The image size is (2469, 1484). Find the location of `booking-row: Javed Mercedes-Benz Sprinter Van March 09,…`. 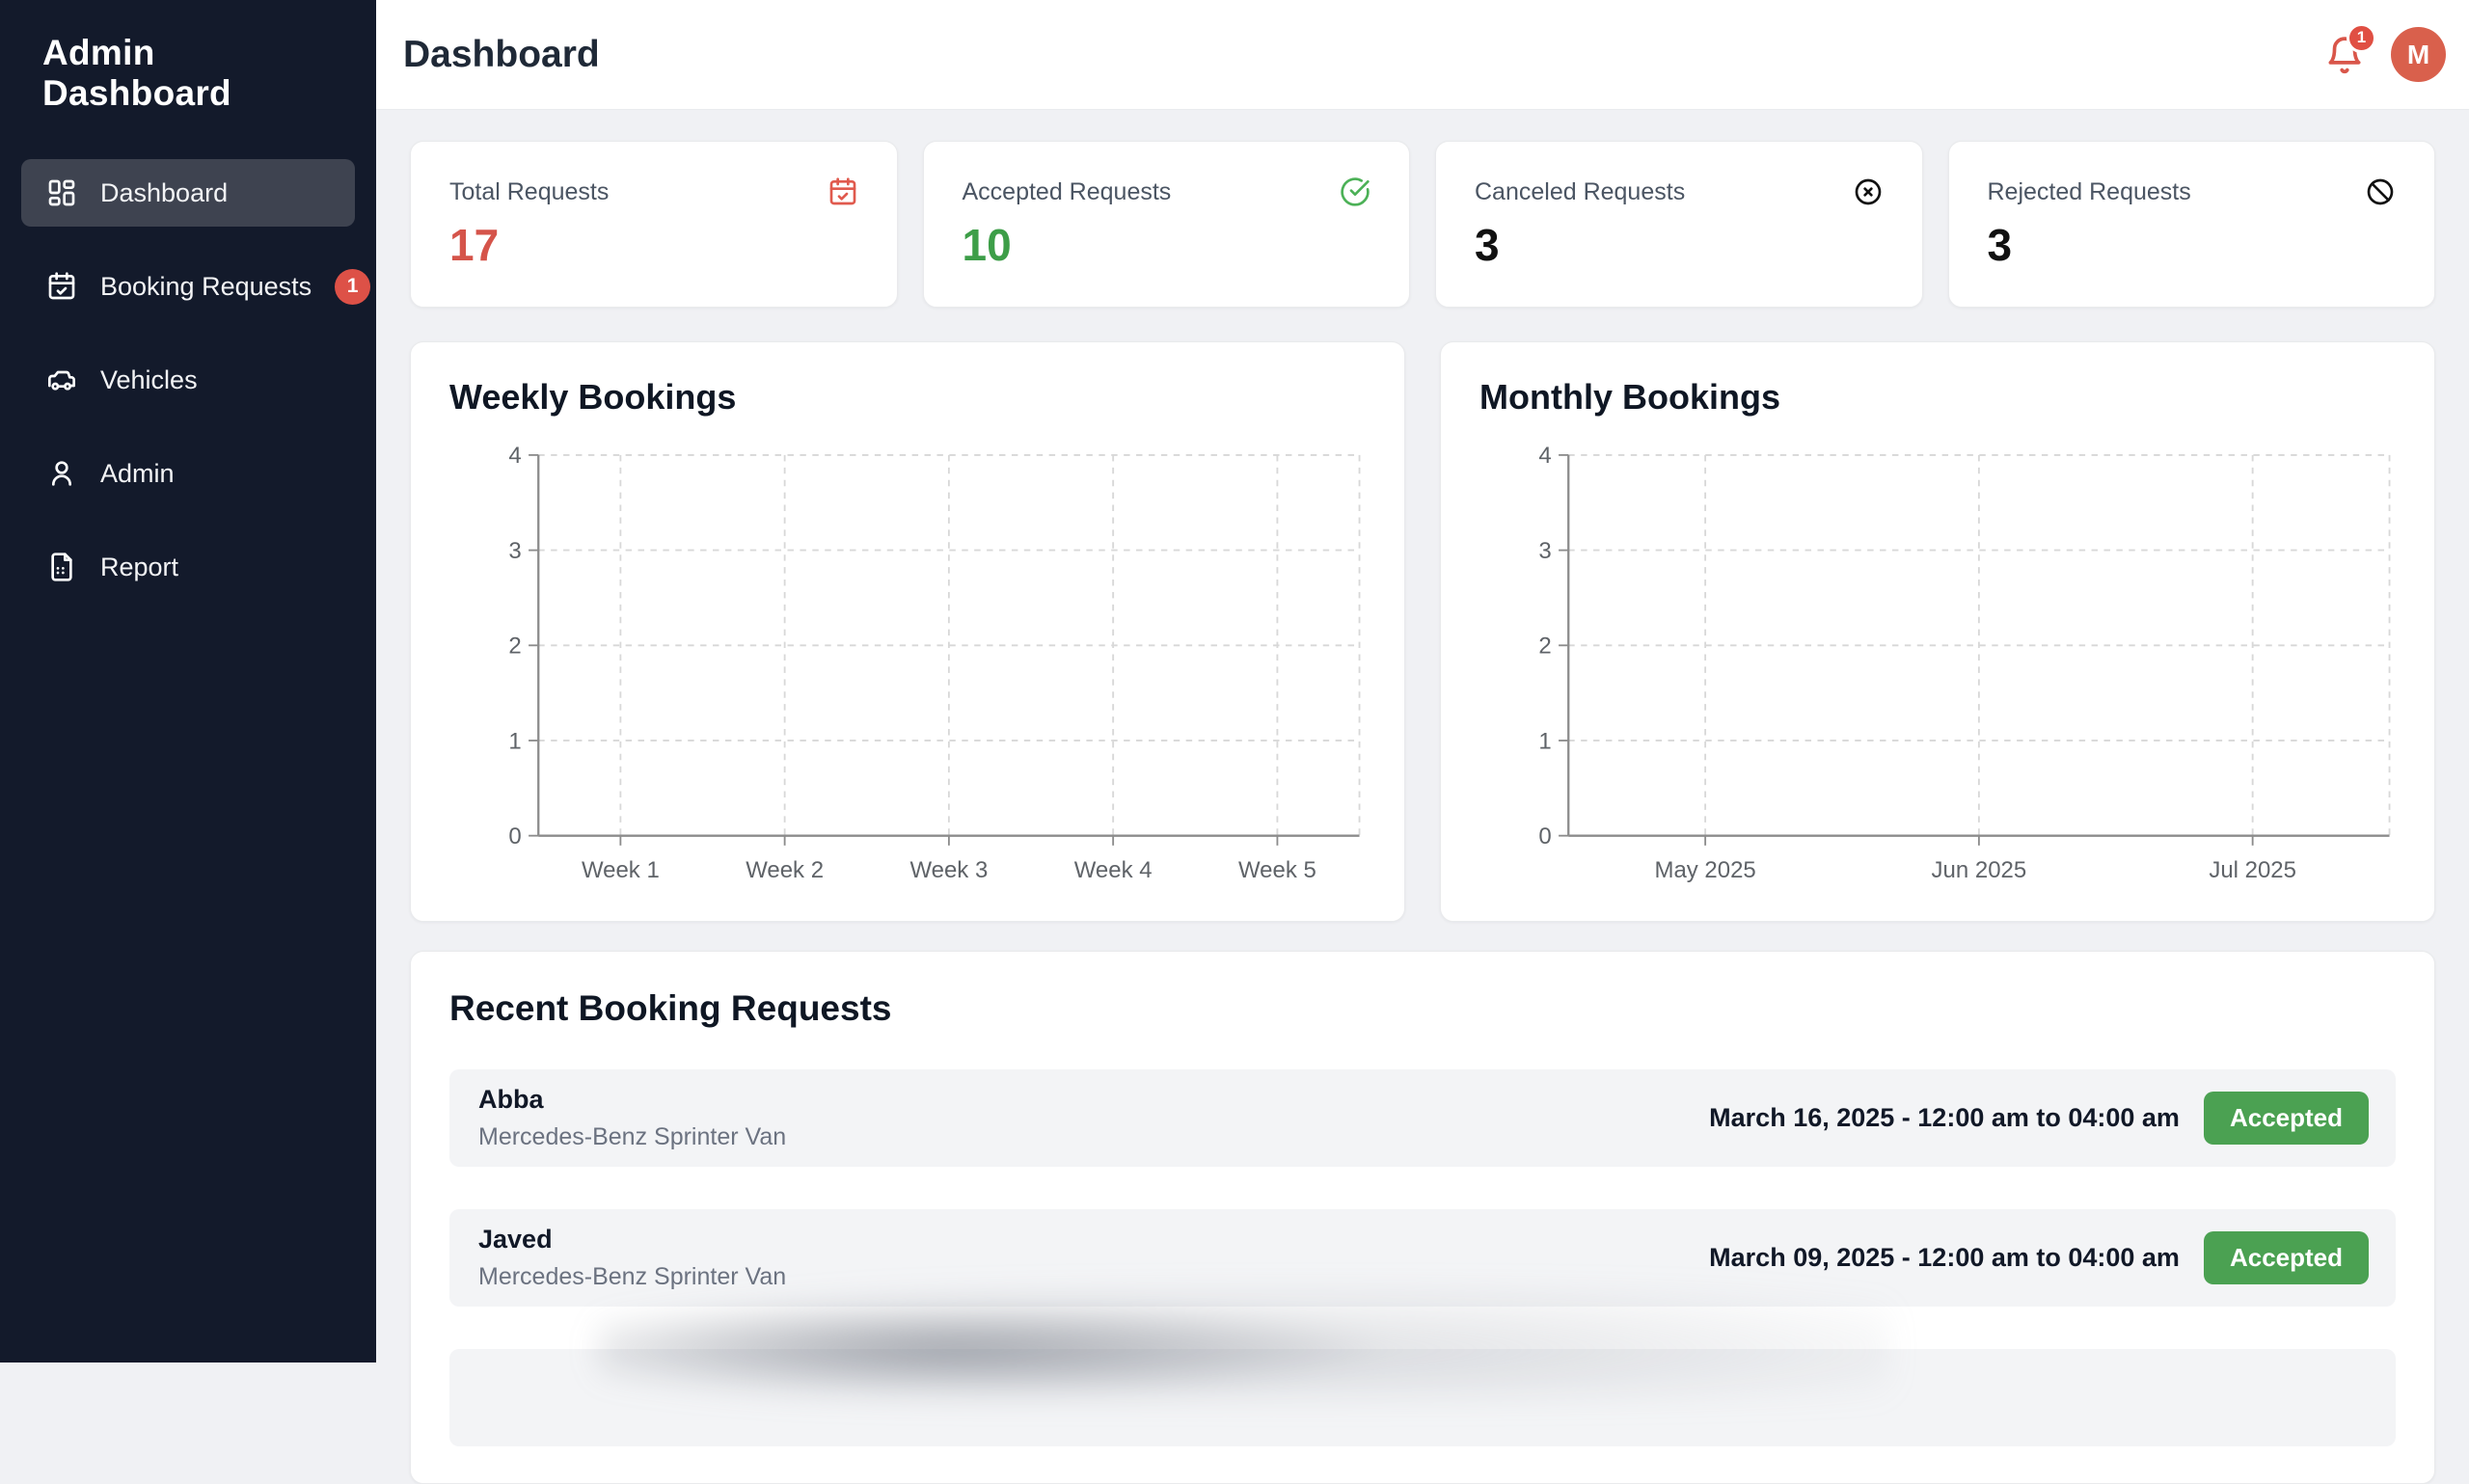

booking-row: Javed Mercedes-Benz Sprinter Van March 09,… is located at coordinates (1423, 1258).